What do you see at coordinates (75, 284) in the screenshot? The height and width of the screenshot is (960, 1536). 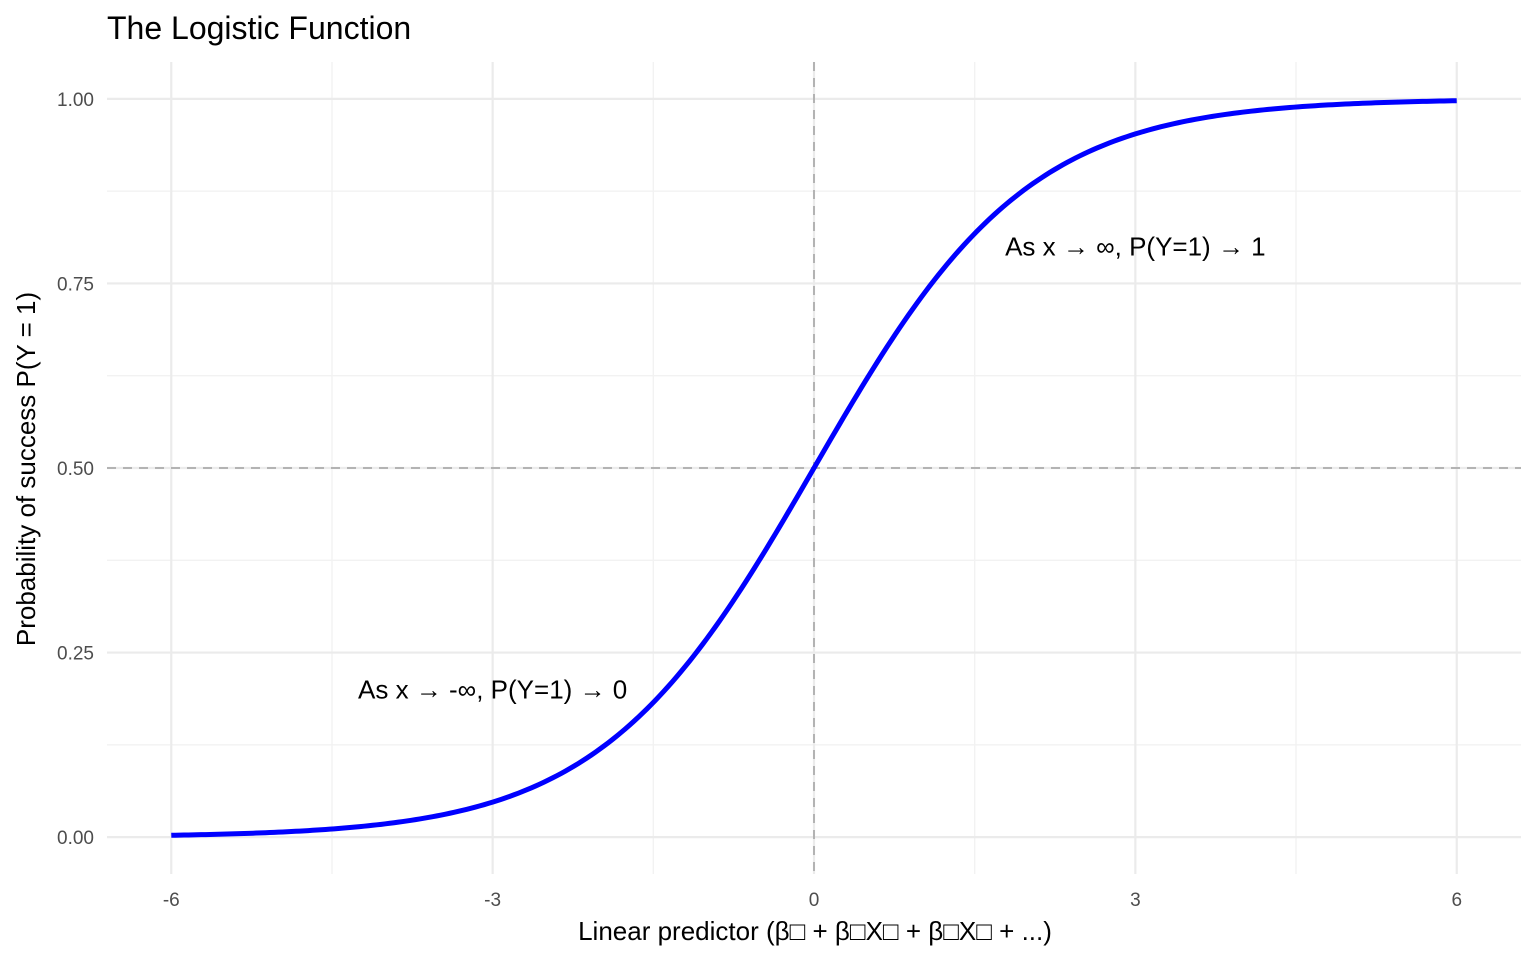 I see `y-tick-label: 0.75` at bounding box center [75, 284].